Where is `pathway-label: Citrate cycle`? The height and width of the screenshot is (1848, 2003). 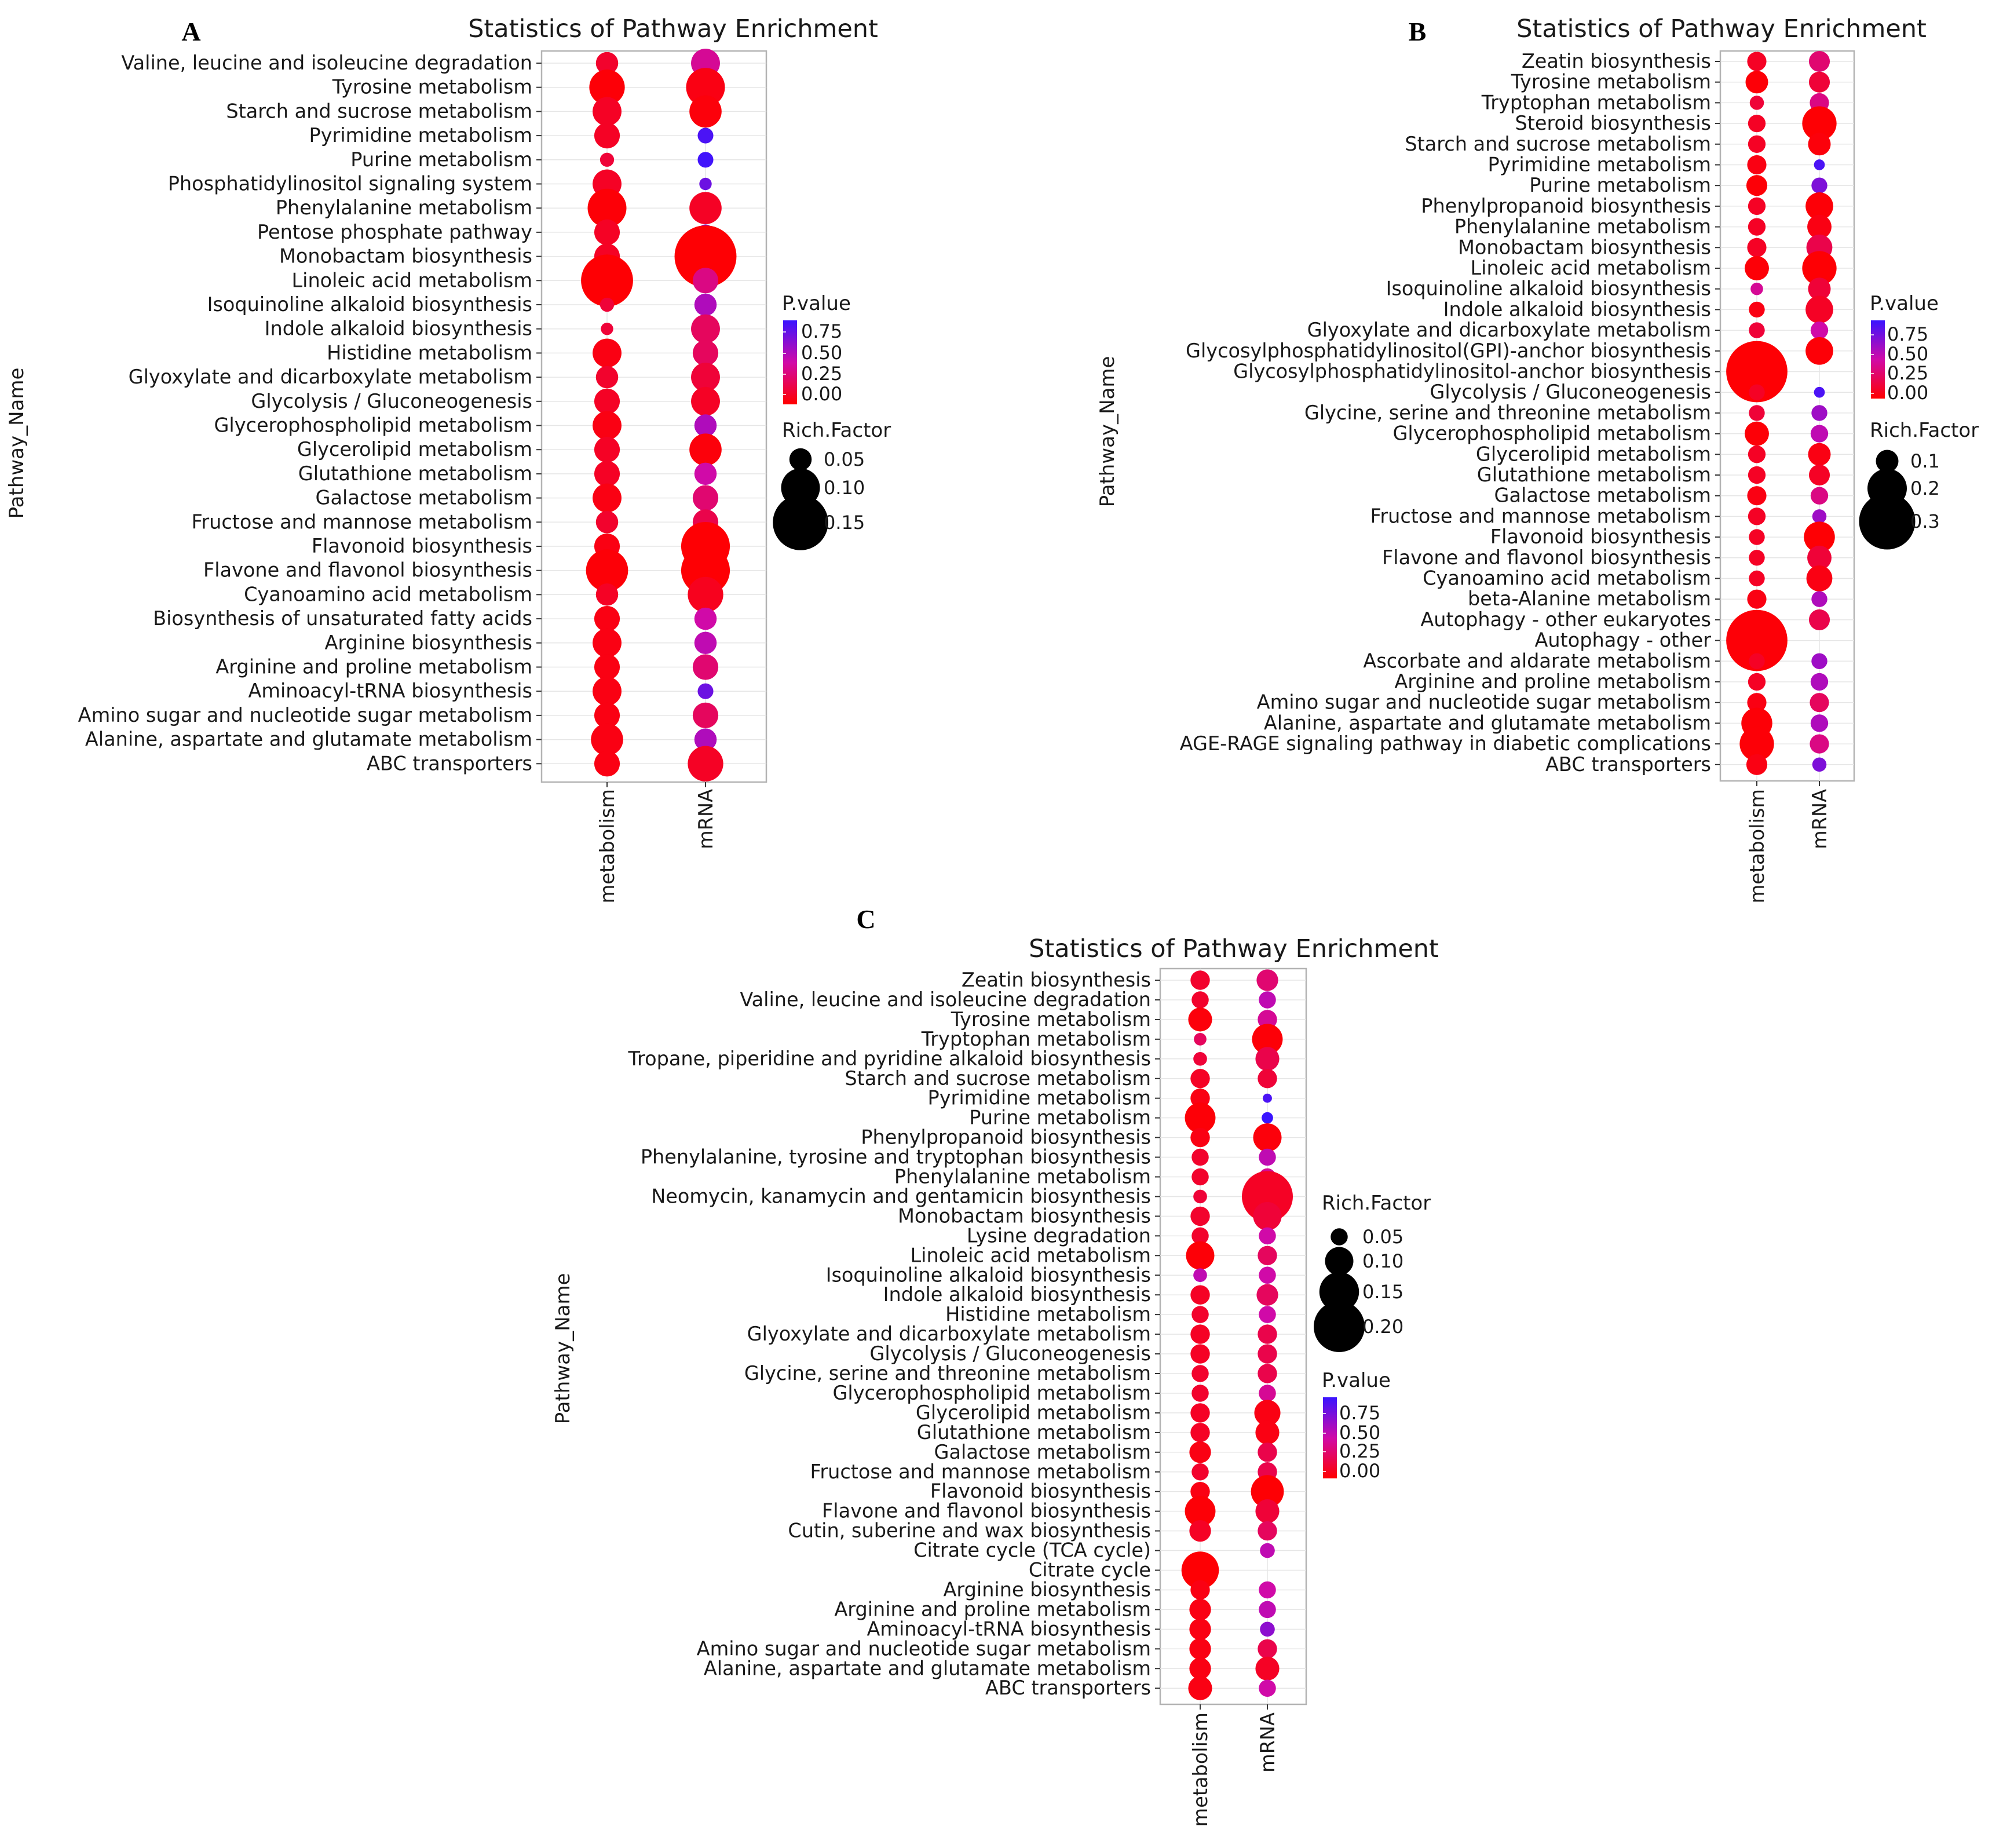
pathway-label: Citrate cycle is located at coordinates (1090, 1571).